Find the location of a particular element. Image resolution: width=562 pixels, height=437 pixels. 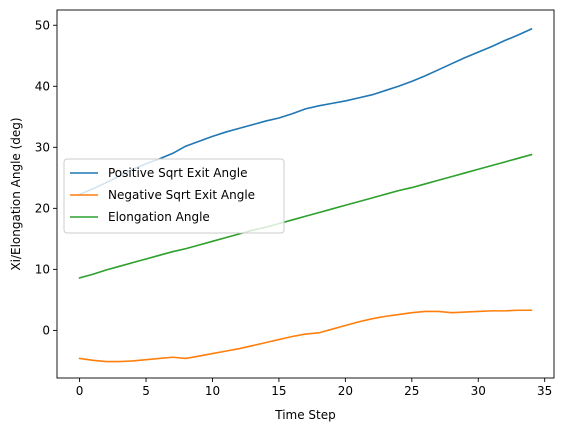

y-tick-label: 0 is located at coordinates (46, 330).